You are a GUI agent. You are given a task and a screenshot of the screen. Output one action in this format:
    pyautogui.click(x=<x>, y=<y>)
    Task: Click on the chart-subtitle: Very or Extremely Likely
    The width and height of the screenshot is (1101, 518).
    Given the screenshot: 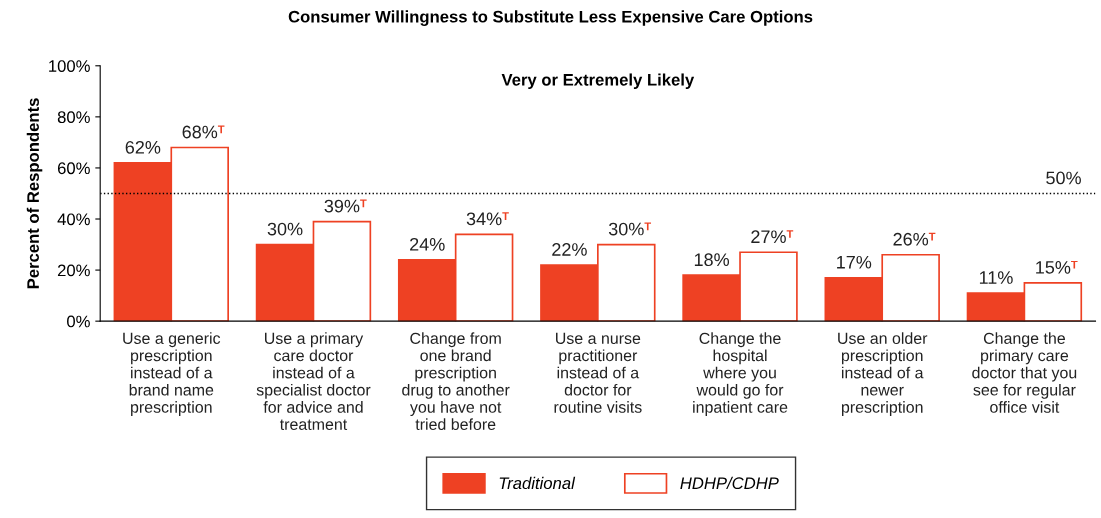 What is the action you would take?
    pyautogui.click(x=598, y=81)
    